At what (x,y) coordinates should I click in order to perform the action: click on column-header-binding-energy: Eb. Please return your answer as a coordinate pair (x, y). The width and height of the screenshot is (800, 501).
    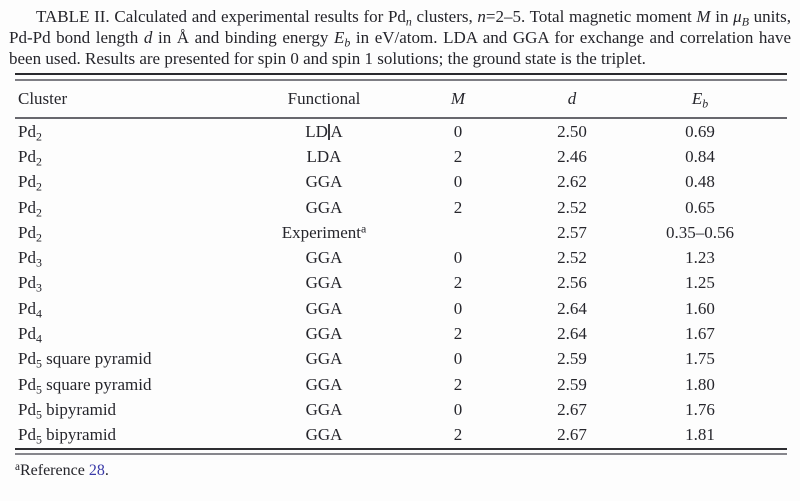
    Looking at the image, I should click on (700, 100).